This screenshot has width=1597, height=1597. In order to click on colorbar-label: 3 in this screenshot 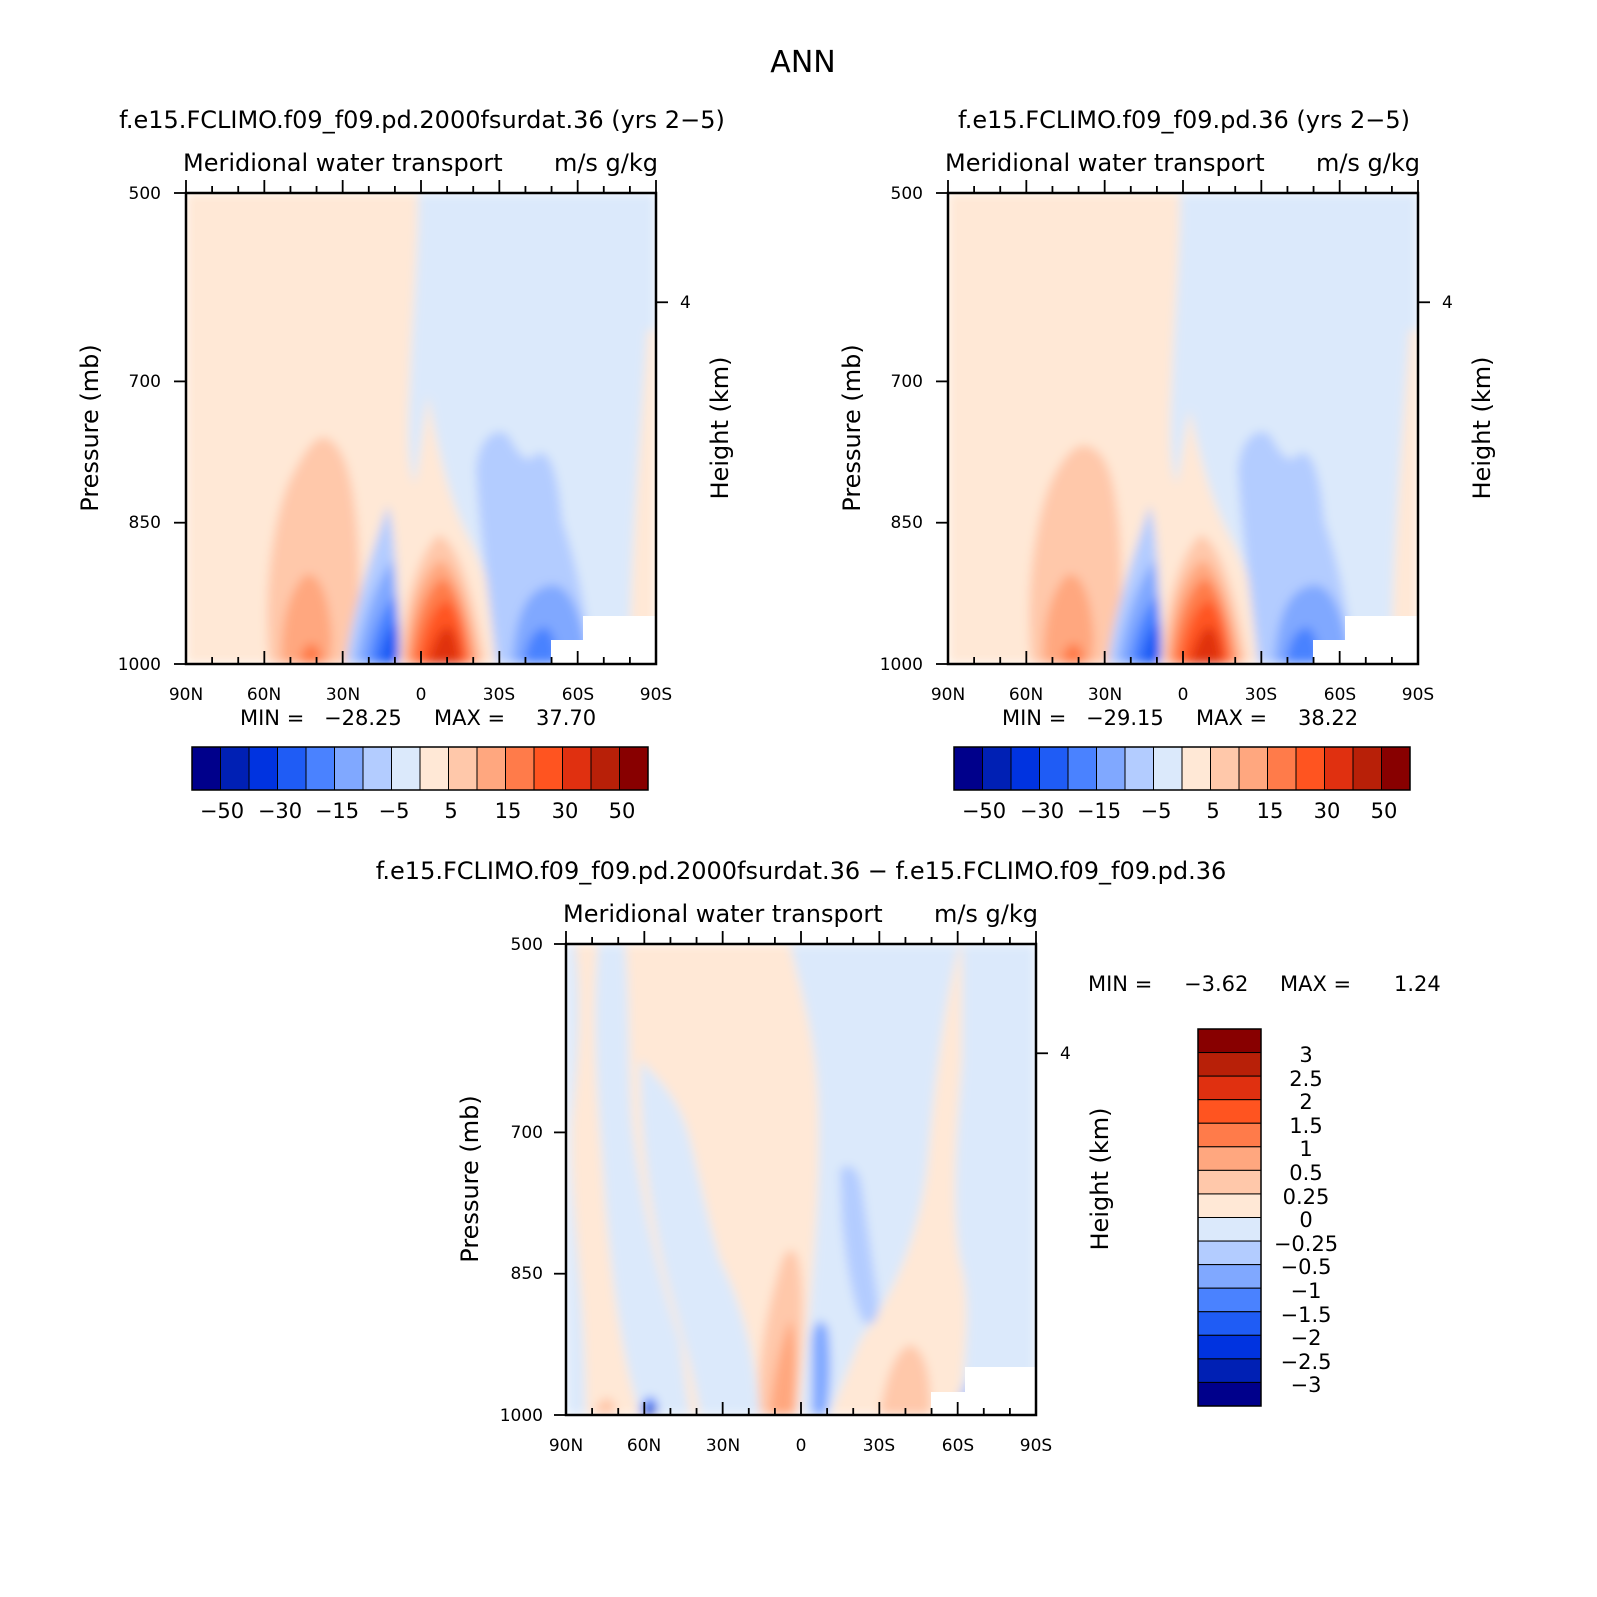, I will do `click(1305, 1055)`.